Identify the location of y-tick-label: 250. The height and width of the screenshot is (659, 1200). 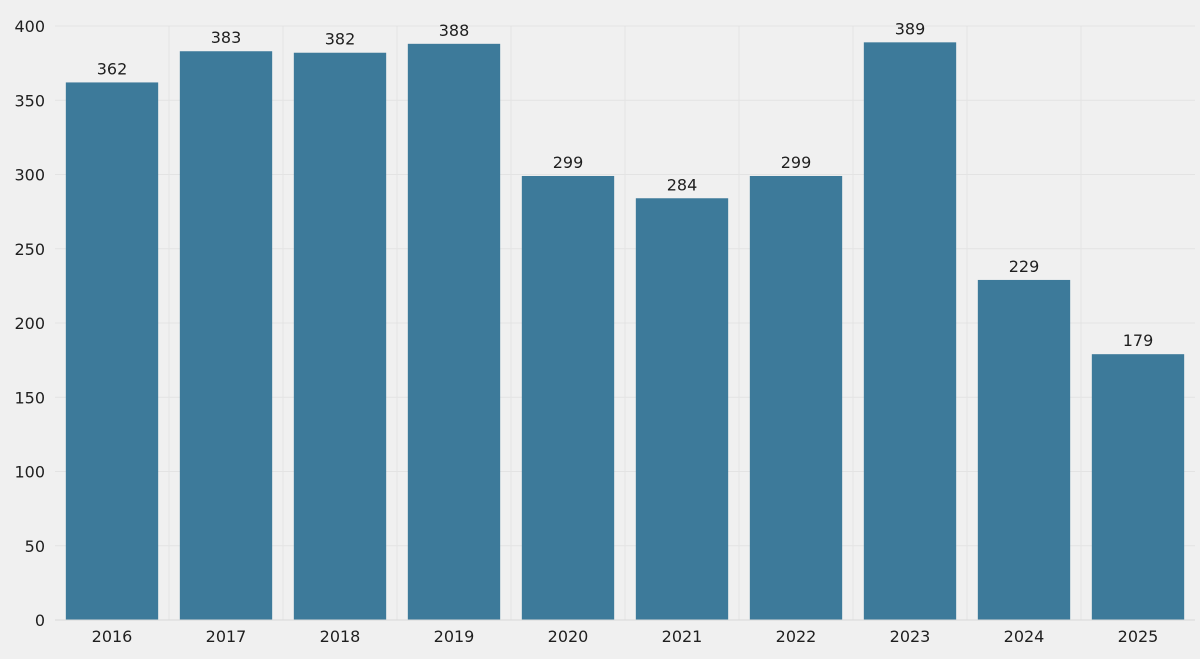
(29, 249).